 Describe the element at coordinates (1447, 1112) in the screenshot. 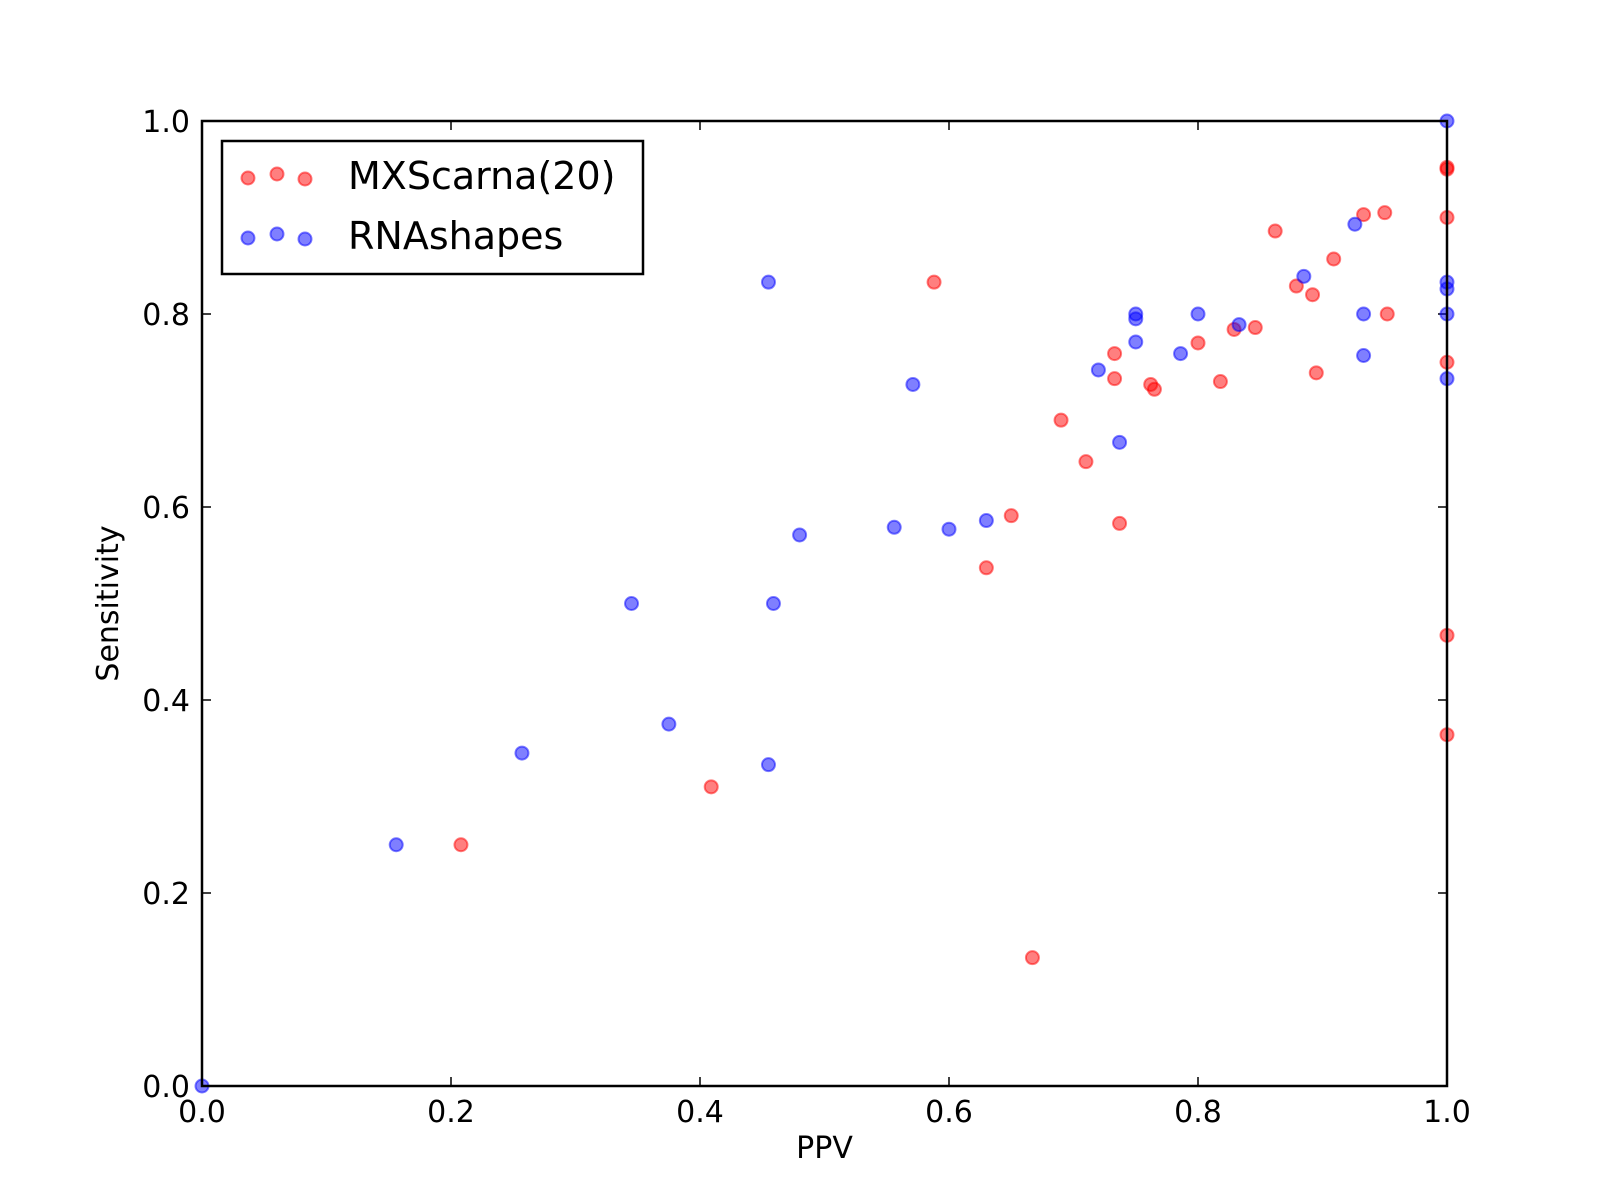

I see `x-tick-label: 1.0` at that location.